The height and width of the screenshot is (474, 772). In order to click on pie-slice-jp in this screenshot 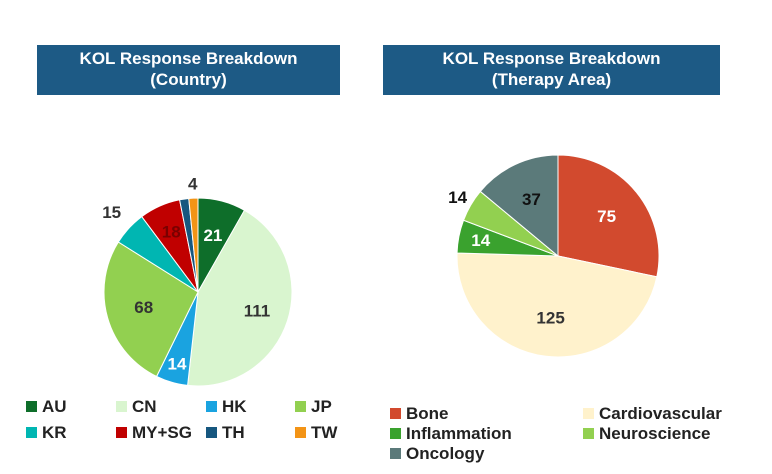, I will do `click(151, 309)`.